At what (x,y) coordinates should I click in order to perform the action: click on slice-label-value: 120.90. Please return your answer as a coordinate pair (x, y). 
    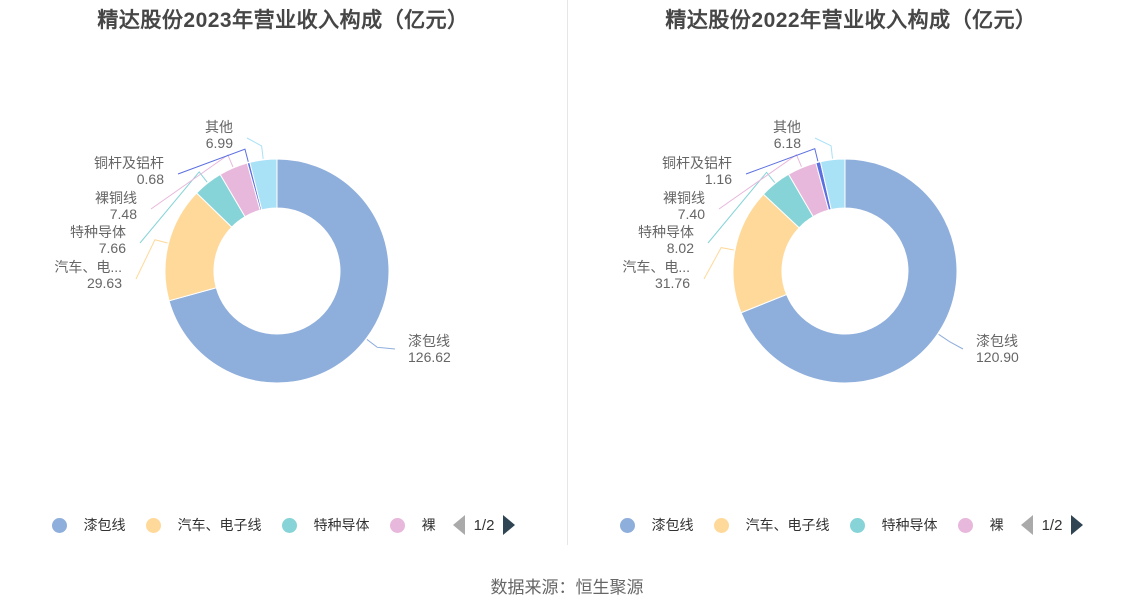
    Looking at the image, I should click on (997, 357).